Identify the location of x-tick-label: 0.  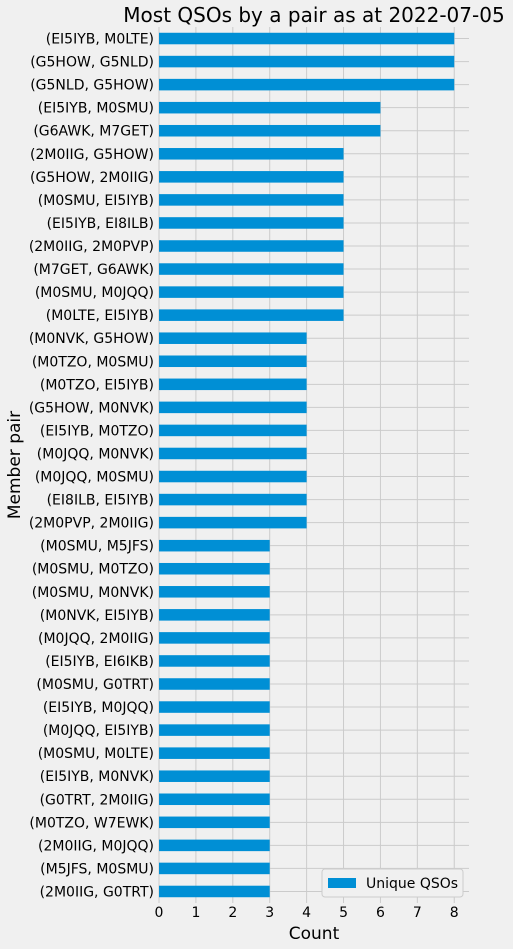
(159, 913).